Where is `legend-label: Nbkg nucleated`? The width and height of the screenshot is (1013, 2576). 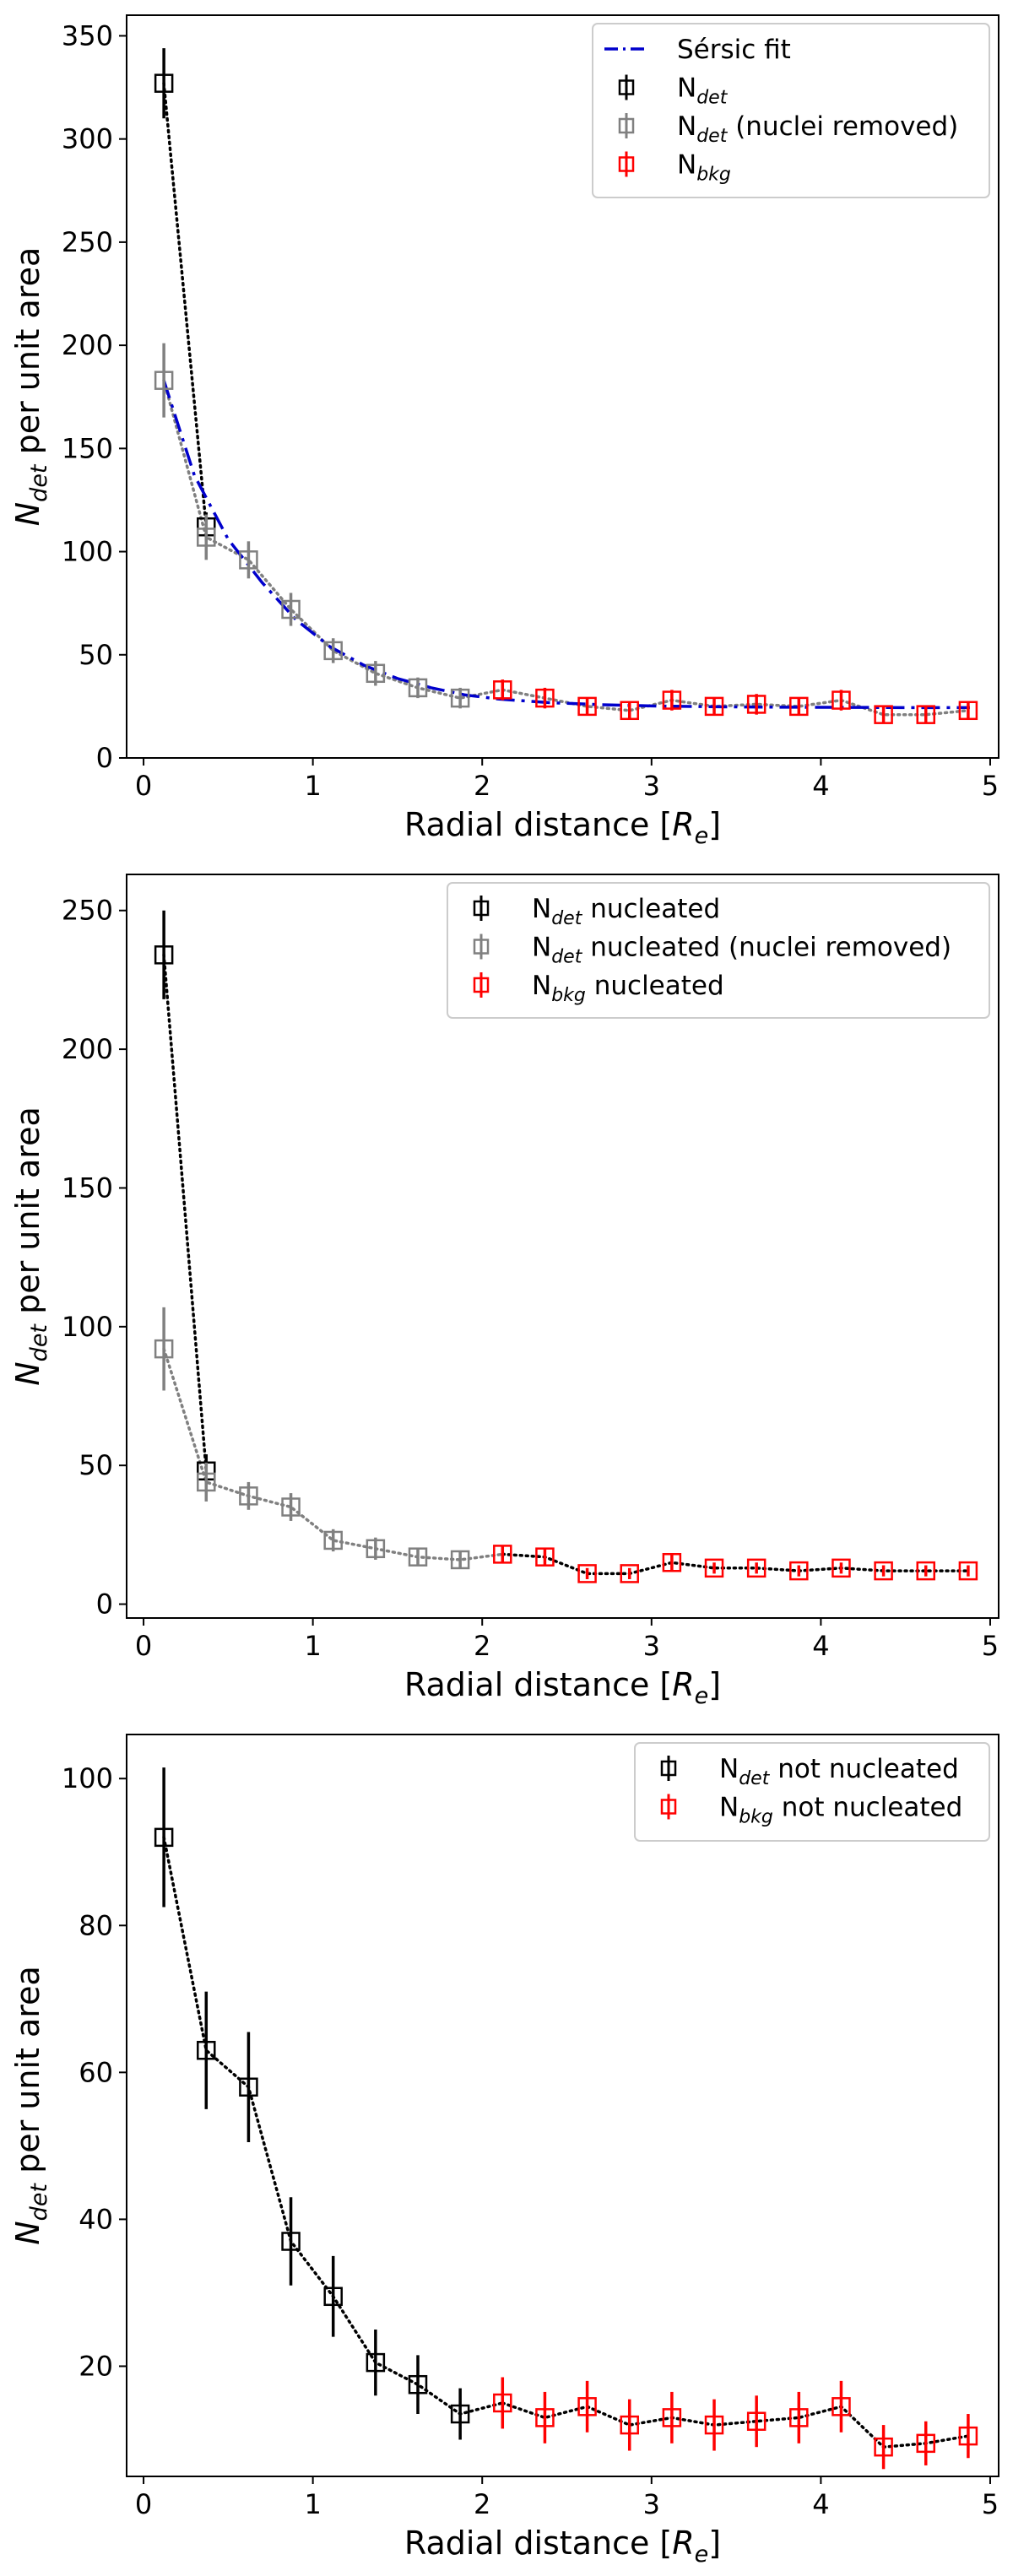
legend-label: Nbkg nucleated is located at coordinates (628, 988).